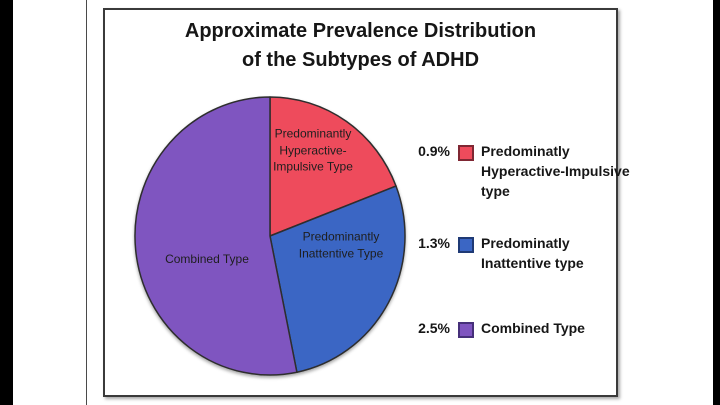 This screenshot has height=405, width=720. I want to click on legend-label: Combined Type, so click(533, 328).